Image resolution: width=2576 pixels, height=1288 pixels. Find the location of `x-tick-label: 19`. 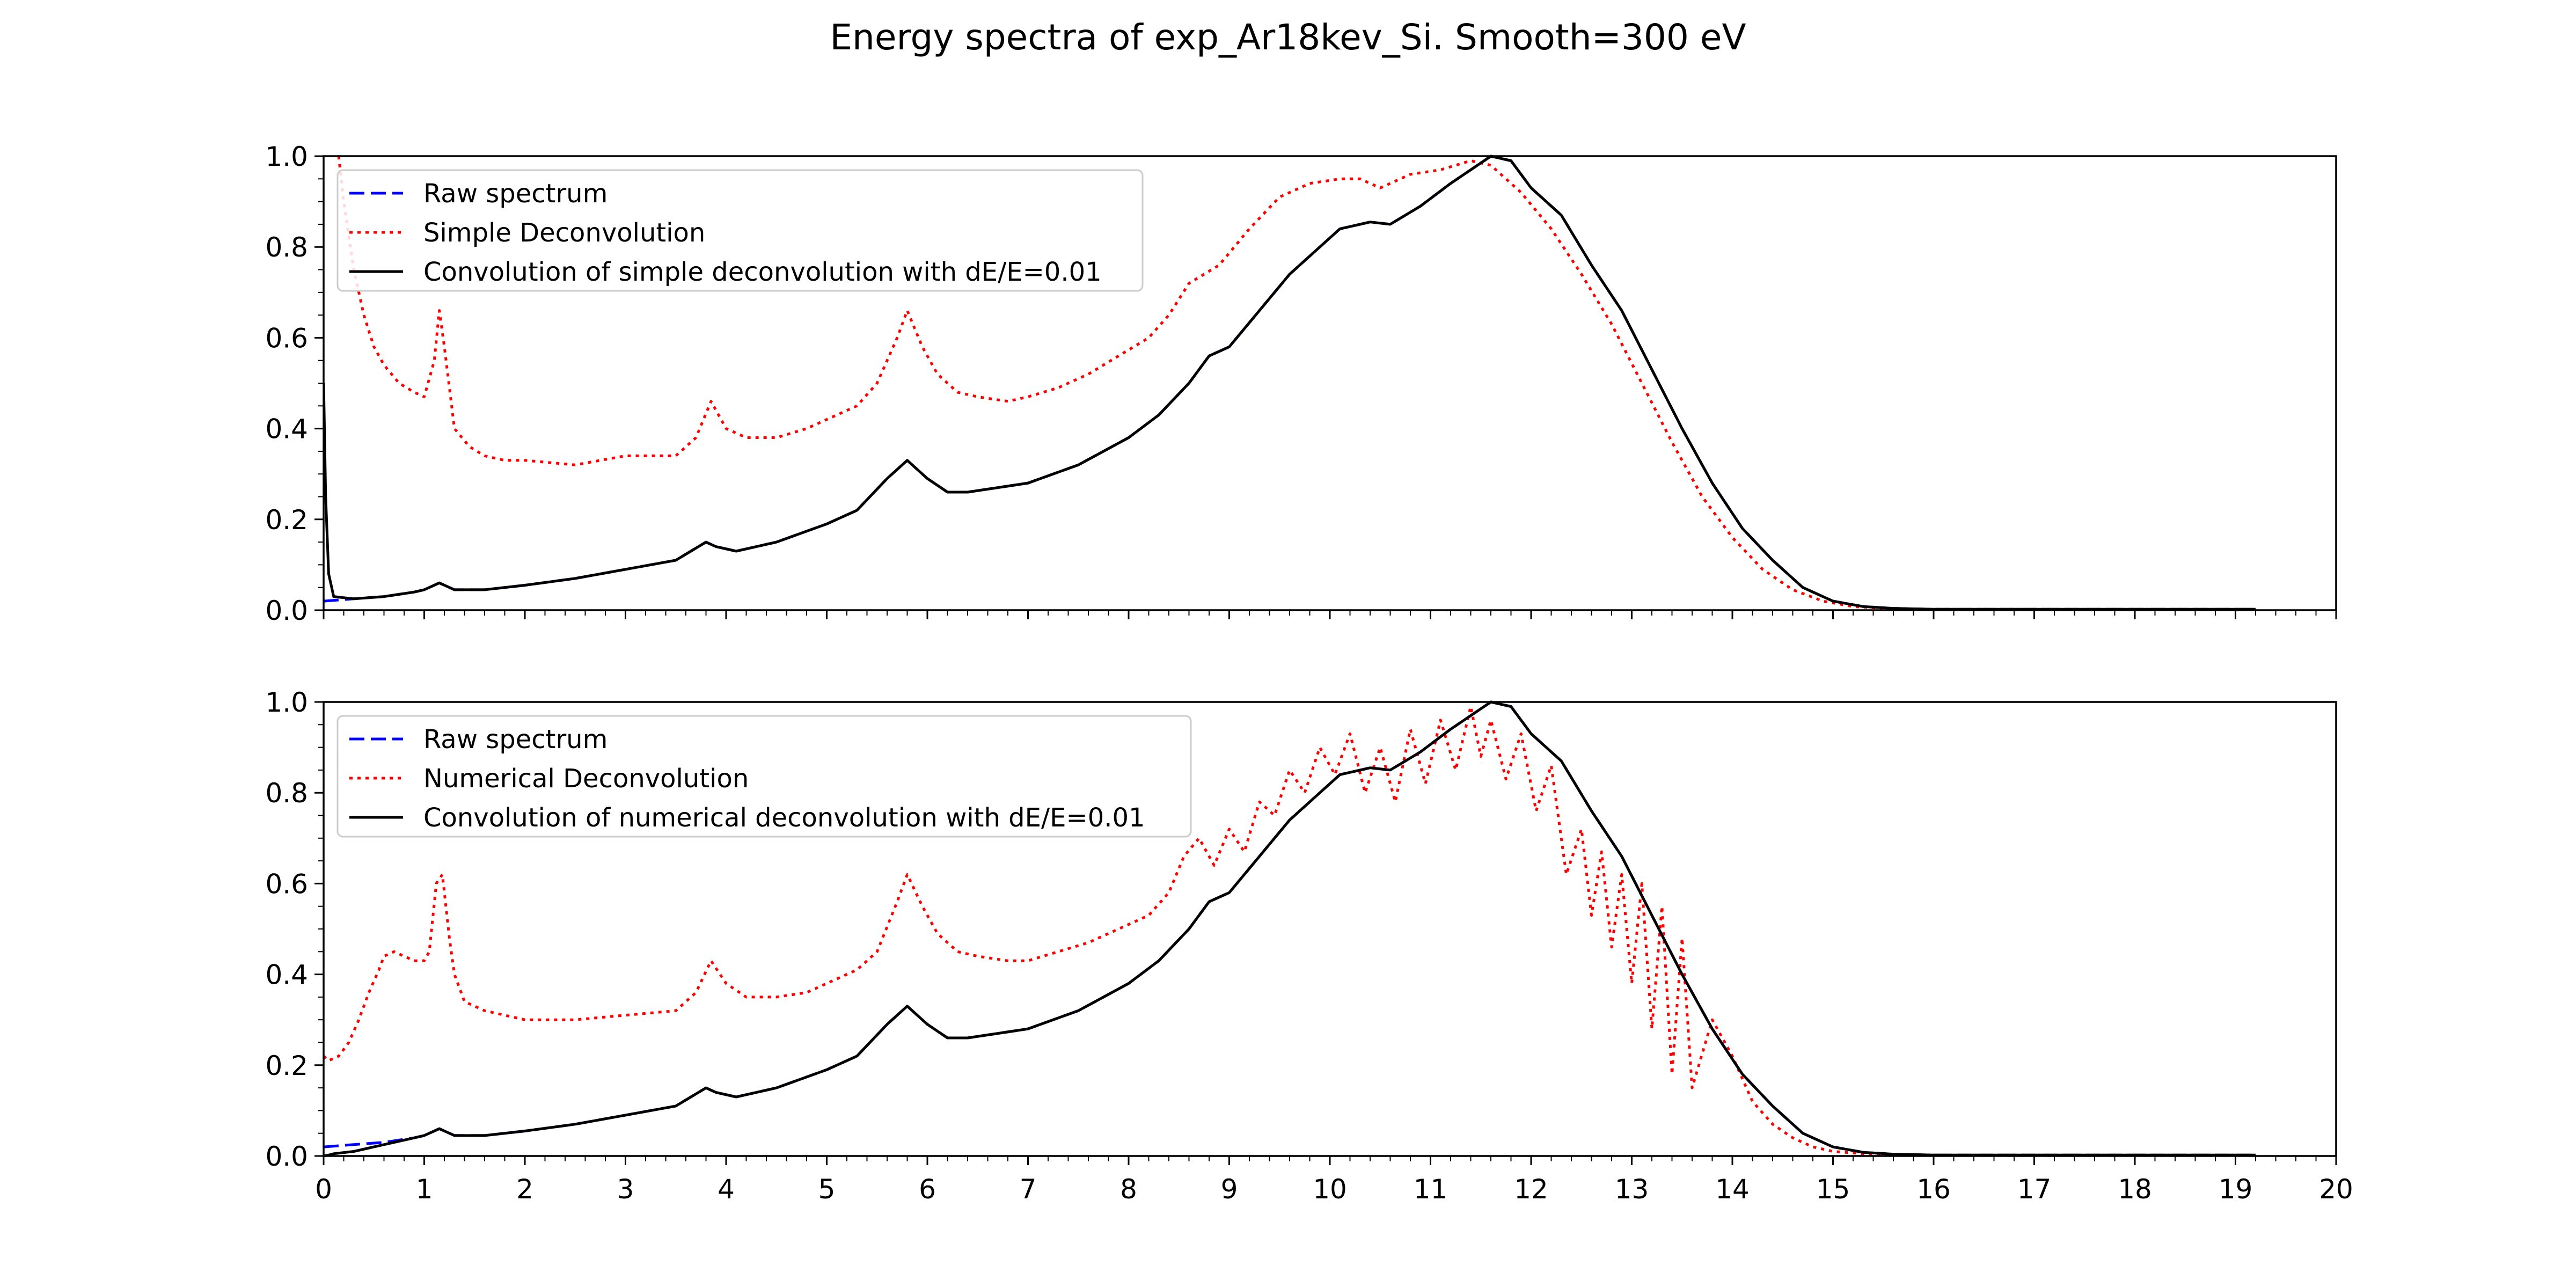

x-tick-label: 19 is located at coordinates (2236, 1189).